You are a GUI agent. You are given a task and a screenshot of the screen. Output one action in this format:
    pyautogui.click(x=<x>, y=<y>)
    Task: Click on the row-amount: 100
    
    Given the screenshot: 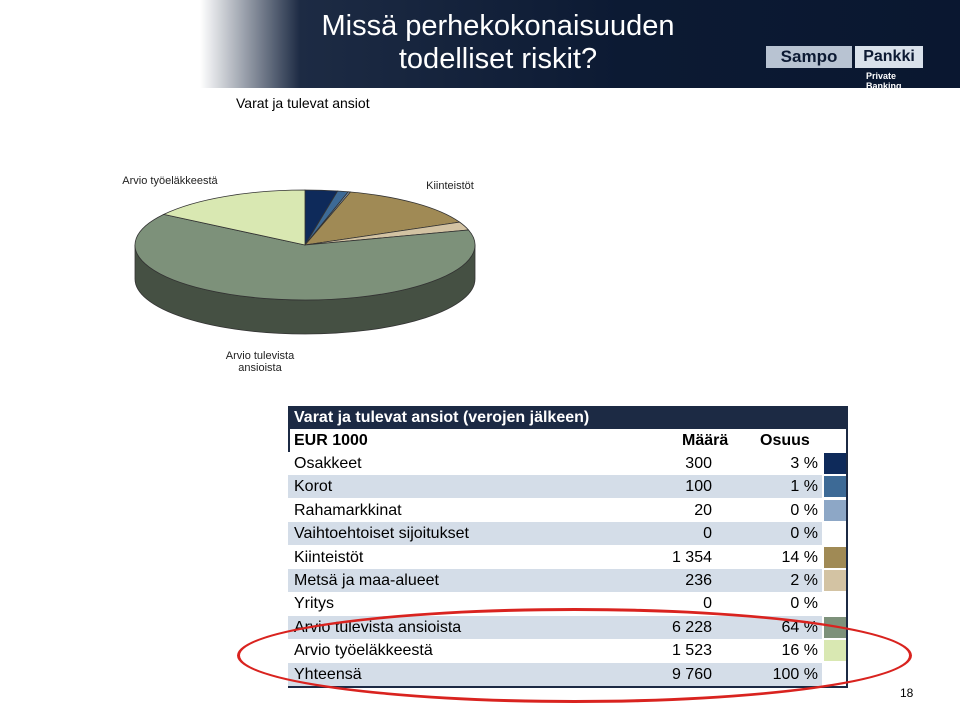 What is the action you would take?
    pyautogui.click(x=698, y=487)
    